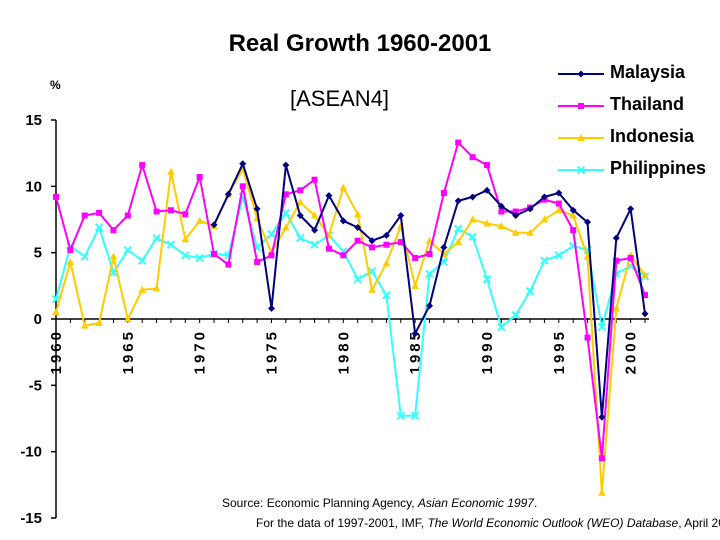 Image resolution: width=720 pixels, height=540 pixels. What do you see at coordinates (342, 523) in the screenshot?
I see `source-line2-prefix: For the data of 1997-2001, IMF,` at bounding box center [342, 523].